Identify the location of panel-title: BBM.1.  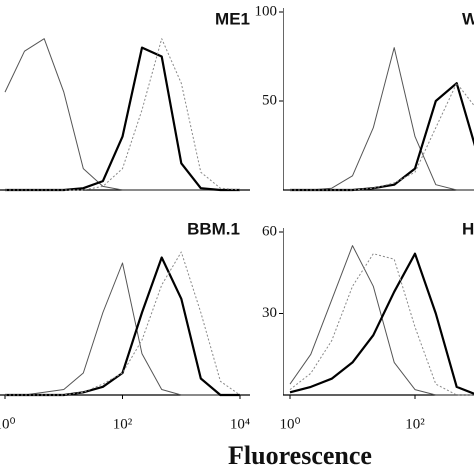
(213, 228).